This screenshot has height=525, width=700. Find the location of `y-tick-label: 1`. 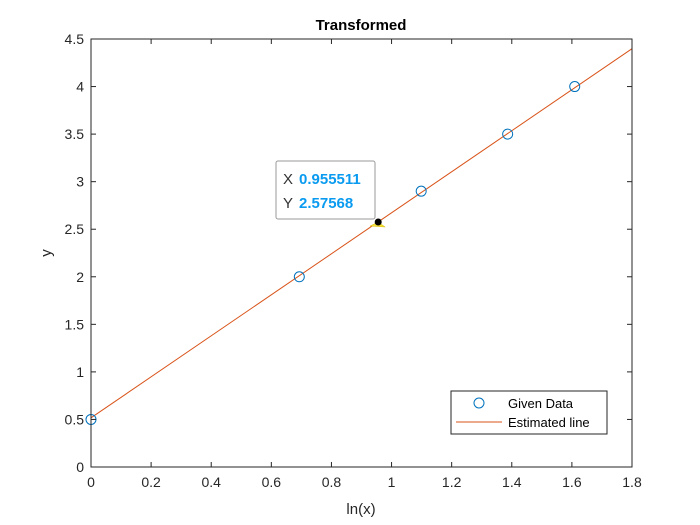

y-tick-label: 1 is located at coordinates (80, 372).